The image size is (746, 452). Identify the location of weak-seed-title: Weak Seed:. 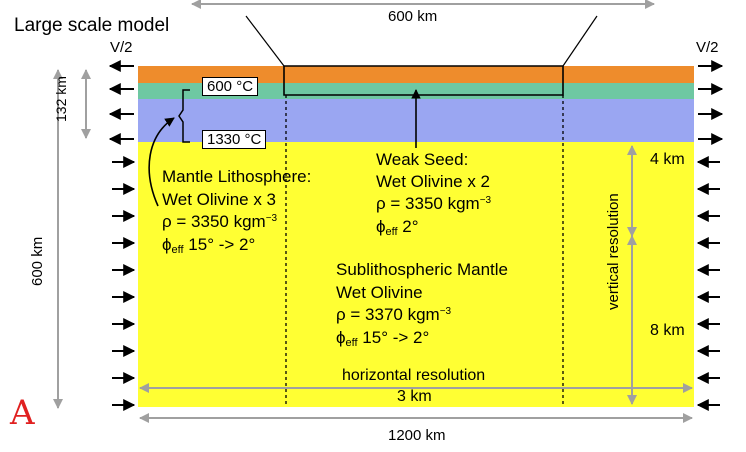
(422, 159).